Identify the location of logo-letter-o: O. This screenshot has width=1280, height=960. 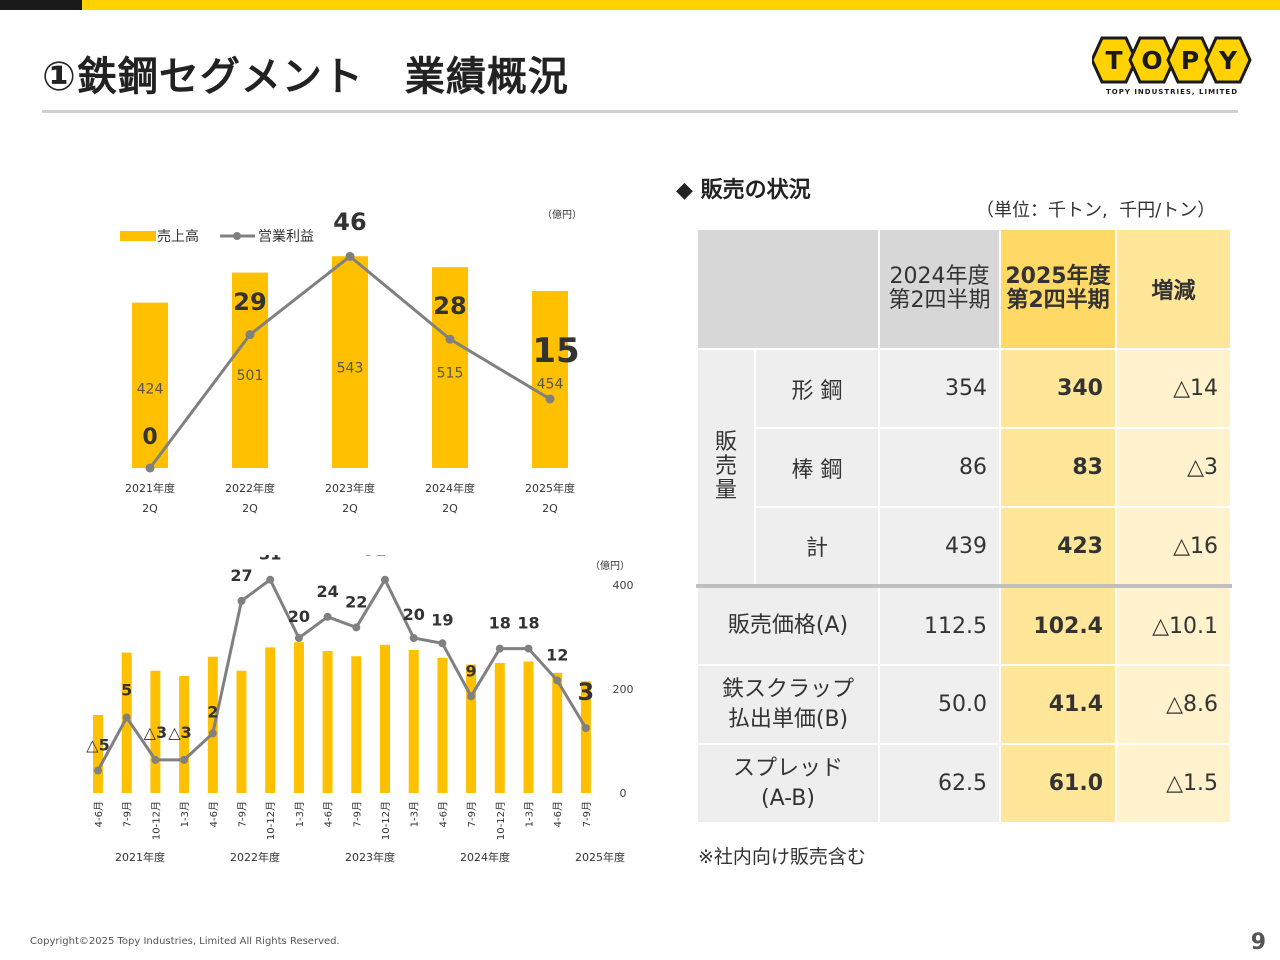
(1151, 60).